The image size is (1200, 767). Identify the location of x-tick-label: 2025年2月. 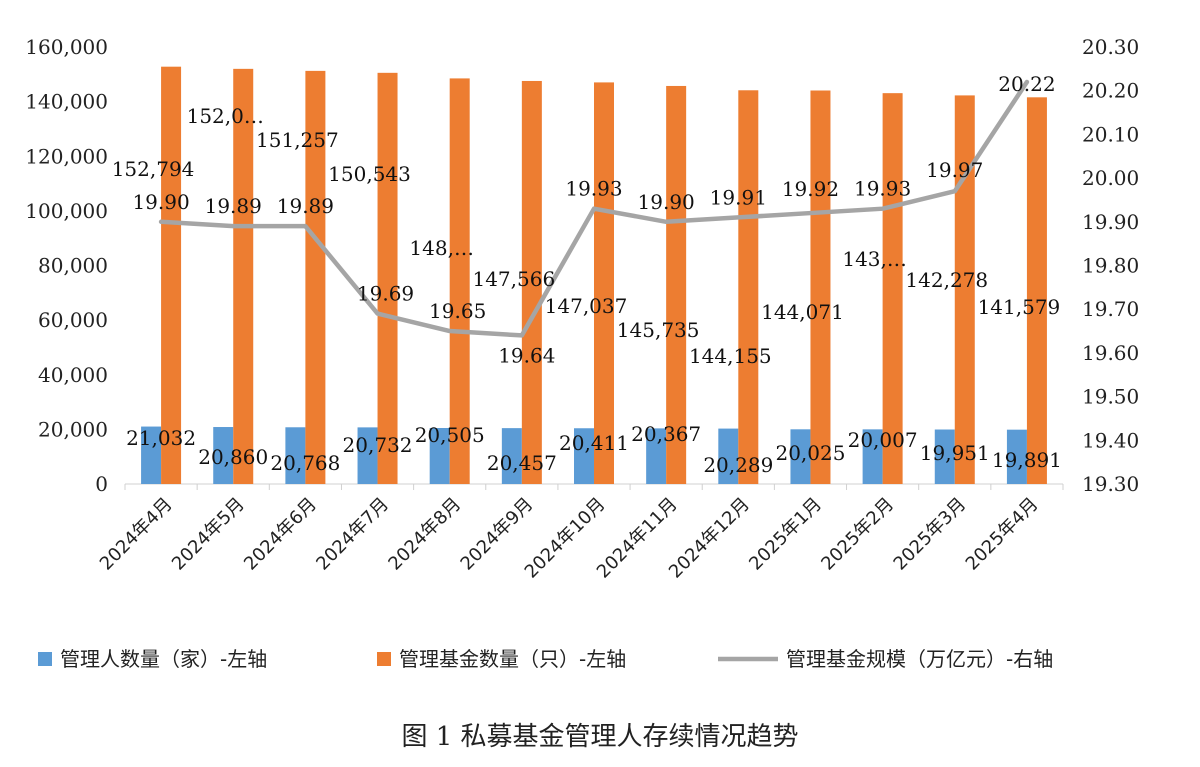
(857, 534).